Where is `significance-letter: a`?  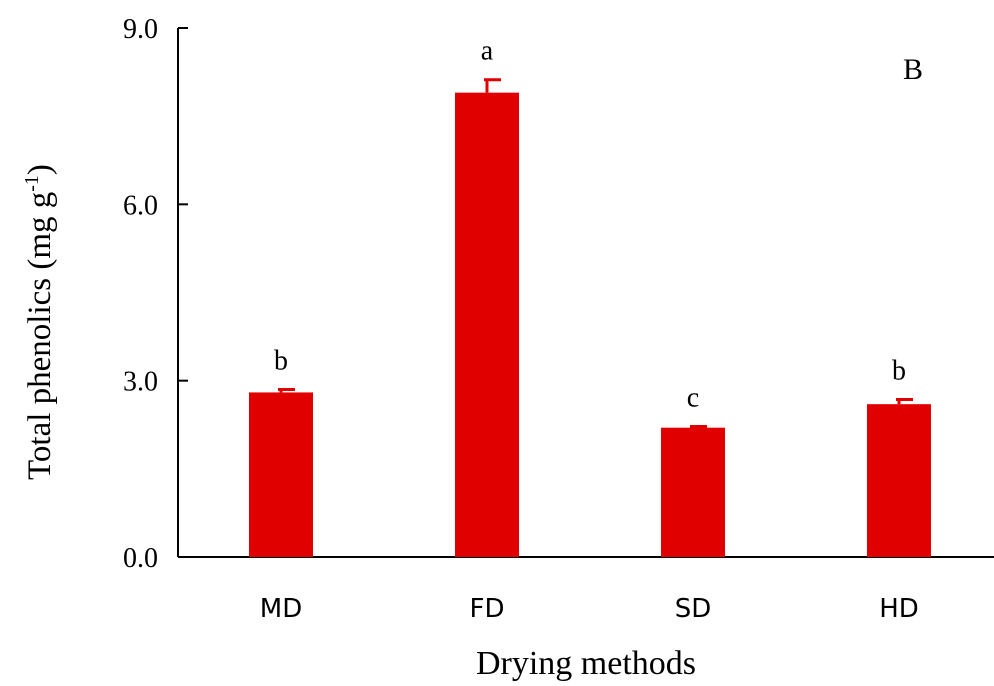
significance-letter: a is located at coordinates (487, 51).